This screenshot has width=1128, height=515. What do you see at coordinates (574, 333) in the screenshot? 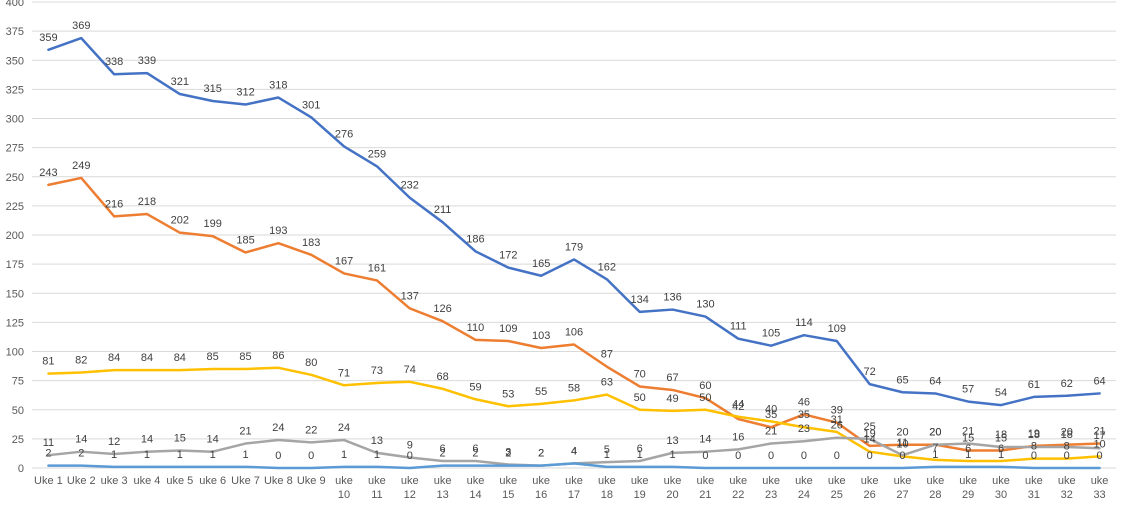
I see `data-label: 106` at bounding box center [574, 333].